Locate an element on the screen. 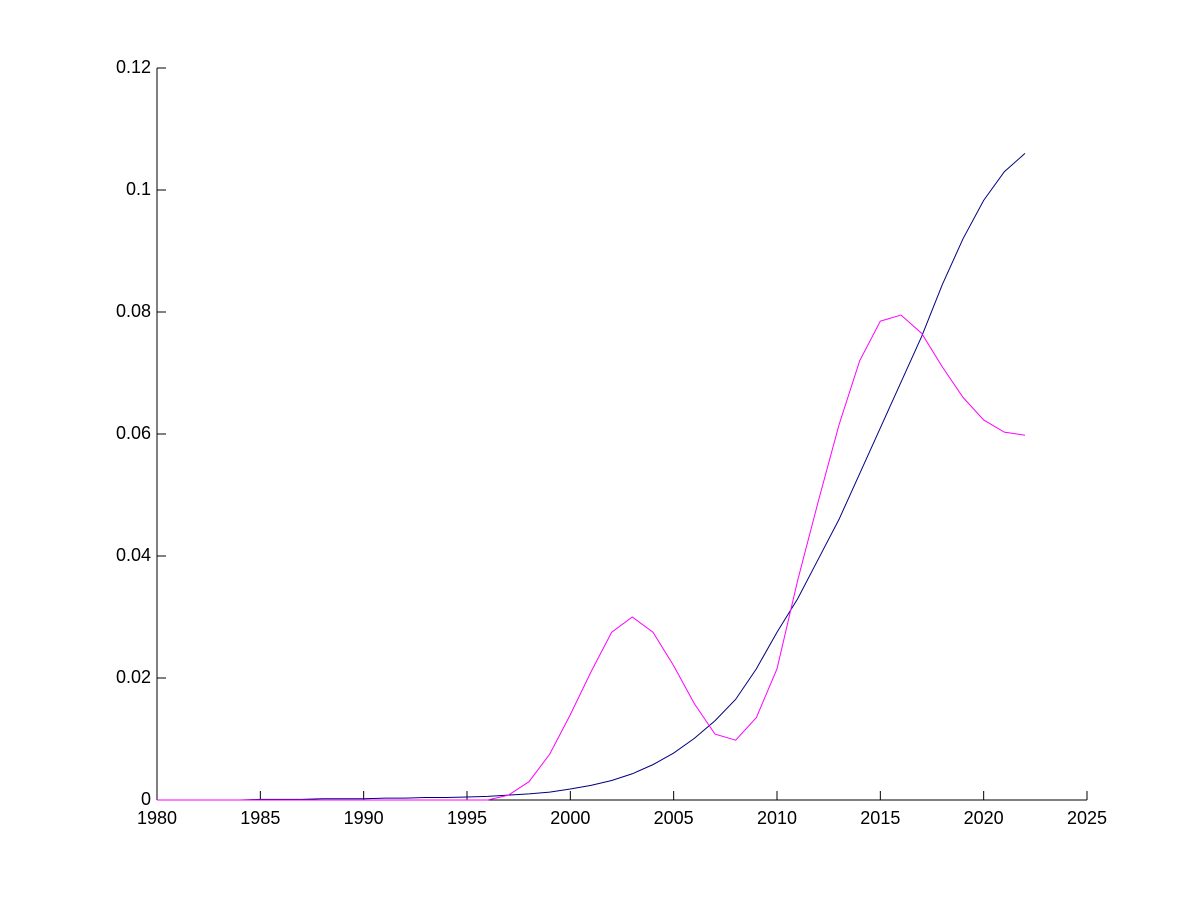 The image size is (1200, 900). x-tick-label: 2020 is located at coordinates (984, 818).